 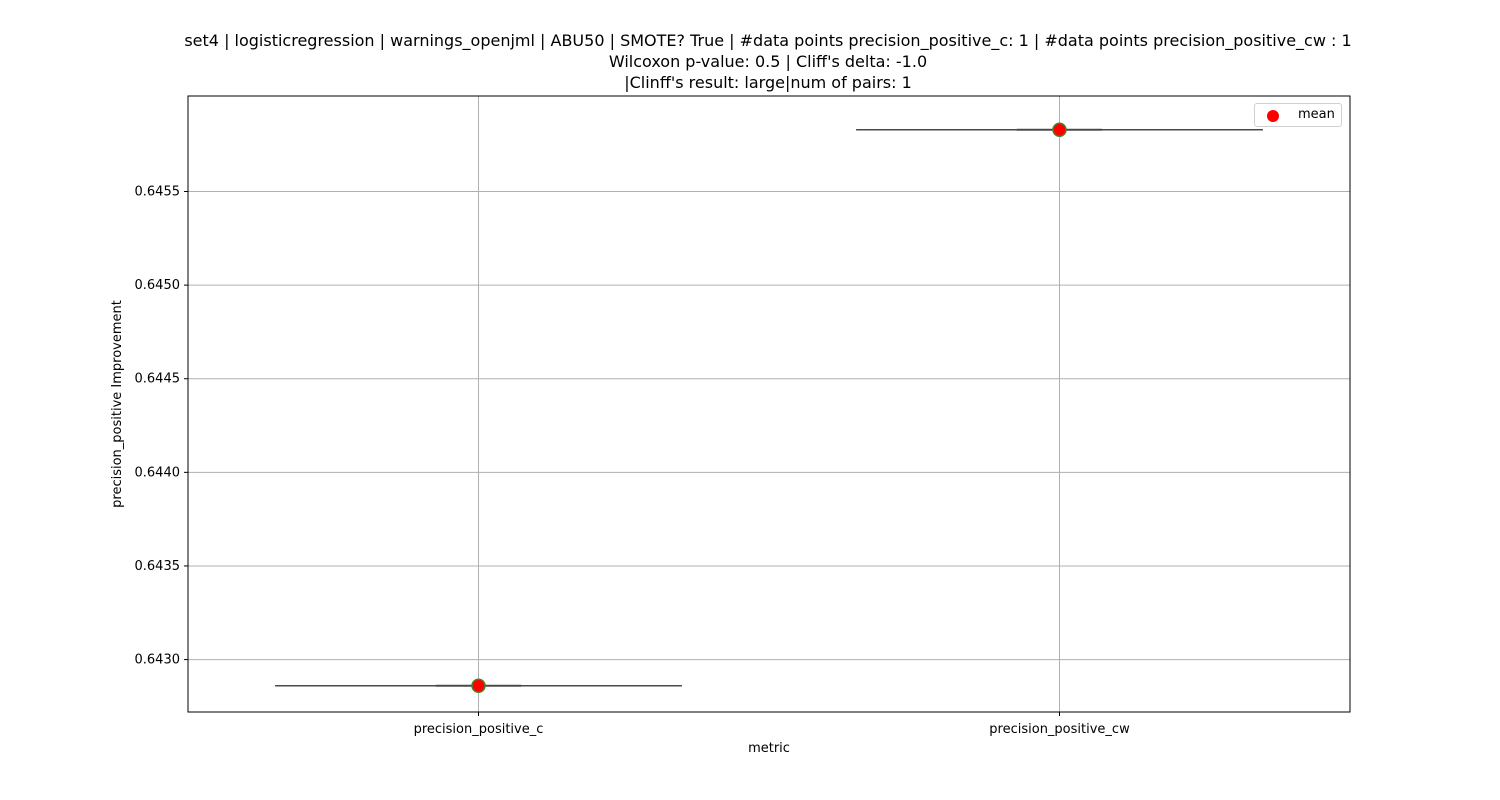 I want to click on x-axis-label: metric, so click(x=769, y=748).